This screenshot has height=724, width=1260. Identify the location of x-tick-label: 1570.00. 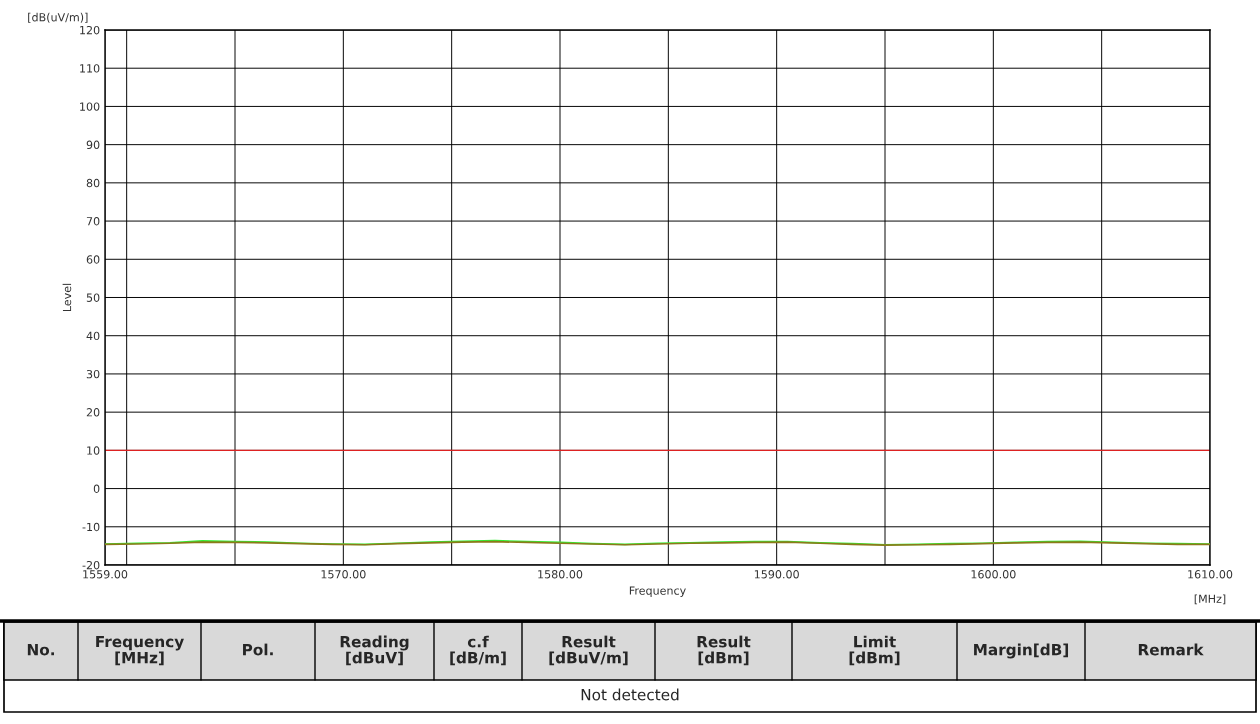
(343, 574).